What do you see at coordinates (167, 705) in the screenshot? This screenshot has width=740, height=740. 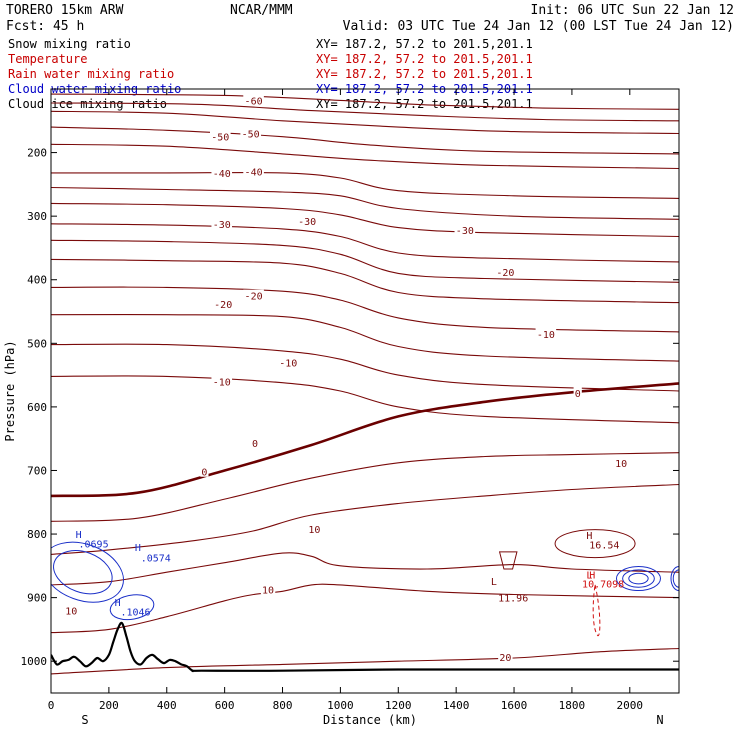 I see `x-tick-label: 400` at bounding box center [167, 705].